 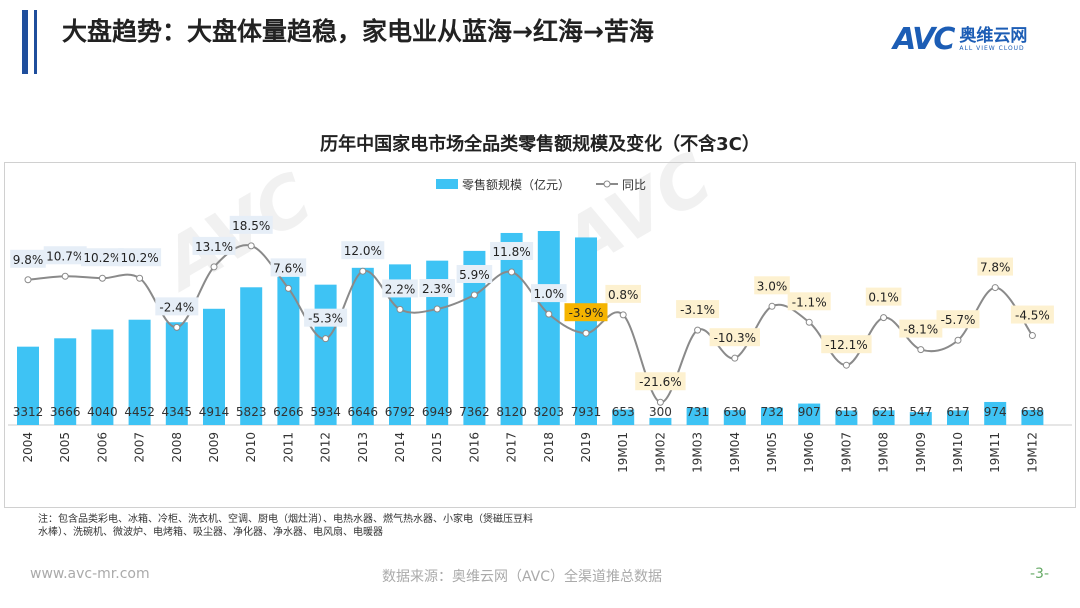 I want to click on category-label: 2016, so click(x=474, y=447).